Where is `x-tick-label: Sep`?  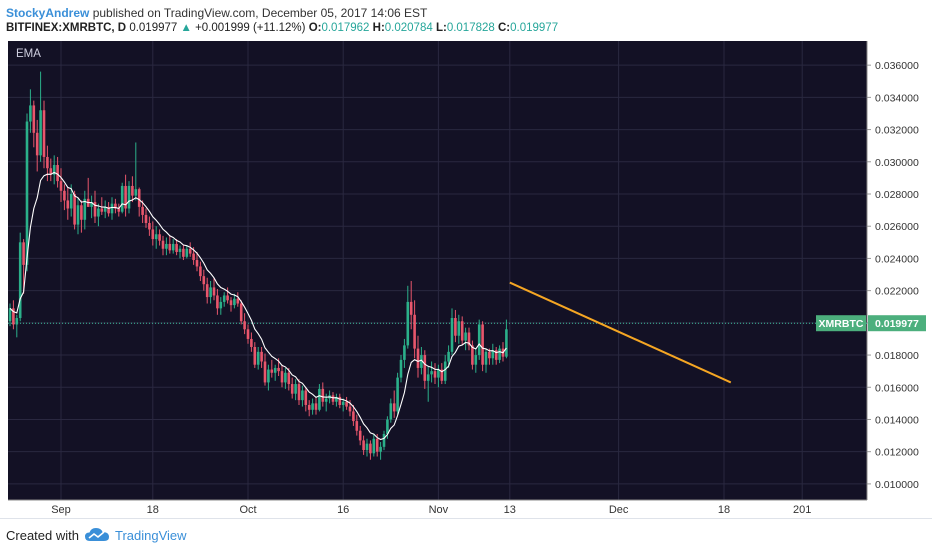
x-tick-label: Sep is located at coordinates (61, 510).